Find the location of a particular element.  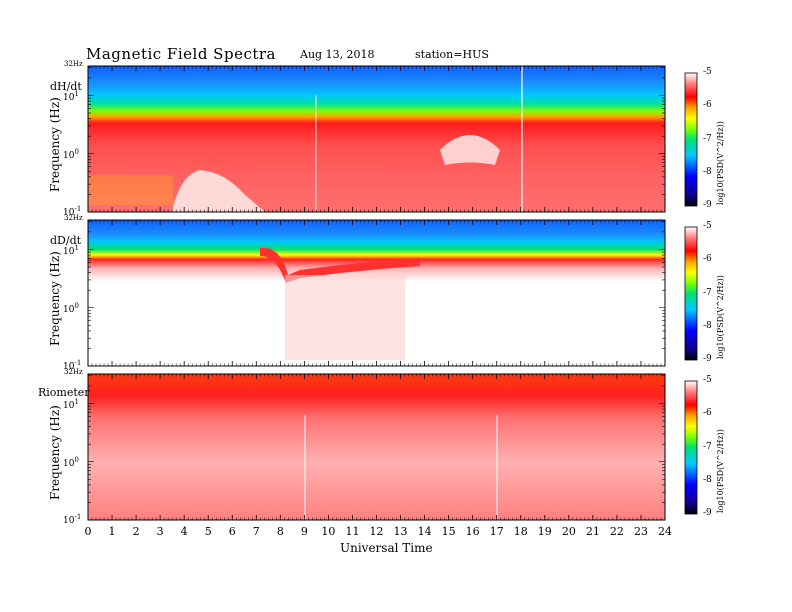

x-tick-label: 23 is located at coordinates (640, 531).